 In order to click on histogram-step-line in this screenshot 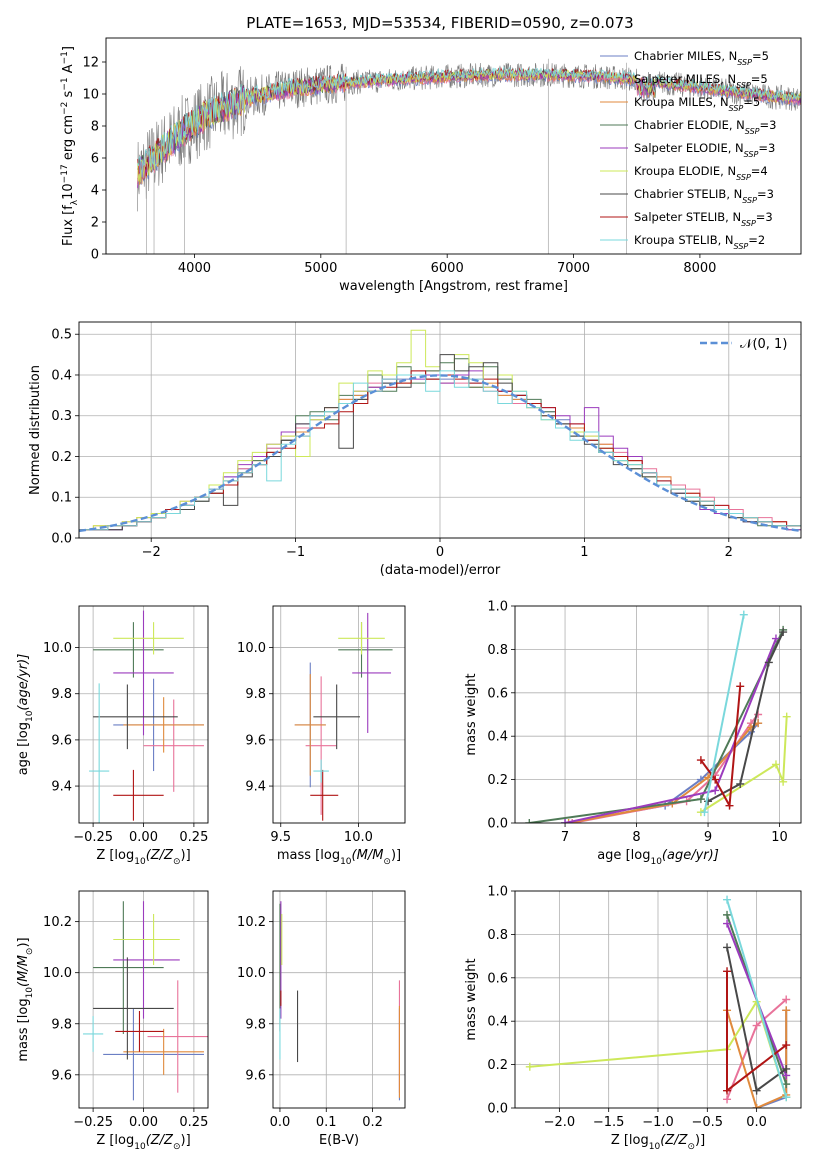, I will do `click(440, 454)`.